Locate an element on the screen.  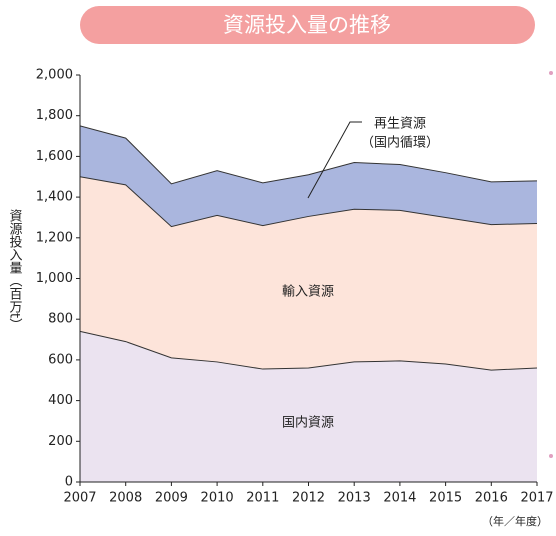
x-tick-label: 2011 is located at coordinates (262, 498).